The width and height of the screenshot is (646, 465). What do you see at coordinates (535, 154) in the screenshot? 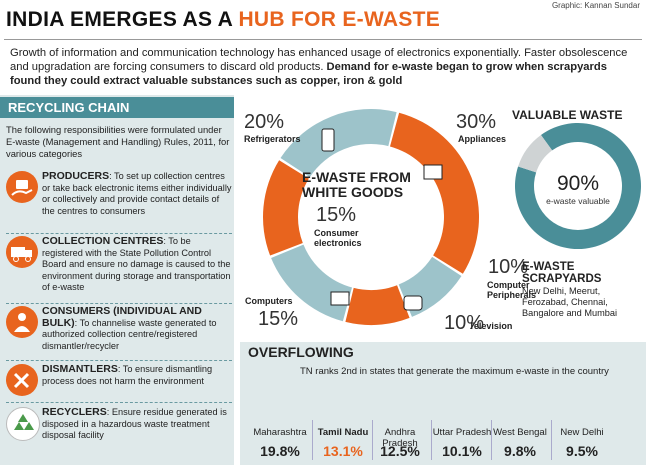
I see `slice-other` at bounding box center [535, 154].